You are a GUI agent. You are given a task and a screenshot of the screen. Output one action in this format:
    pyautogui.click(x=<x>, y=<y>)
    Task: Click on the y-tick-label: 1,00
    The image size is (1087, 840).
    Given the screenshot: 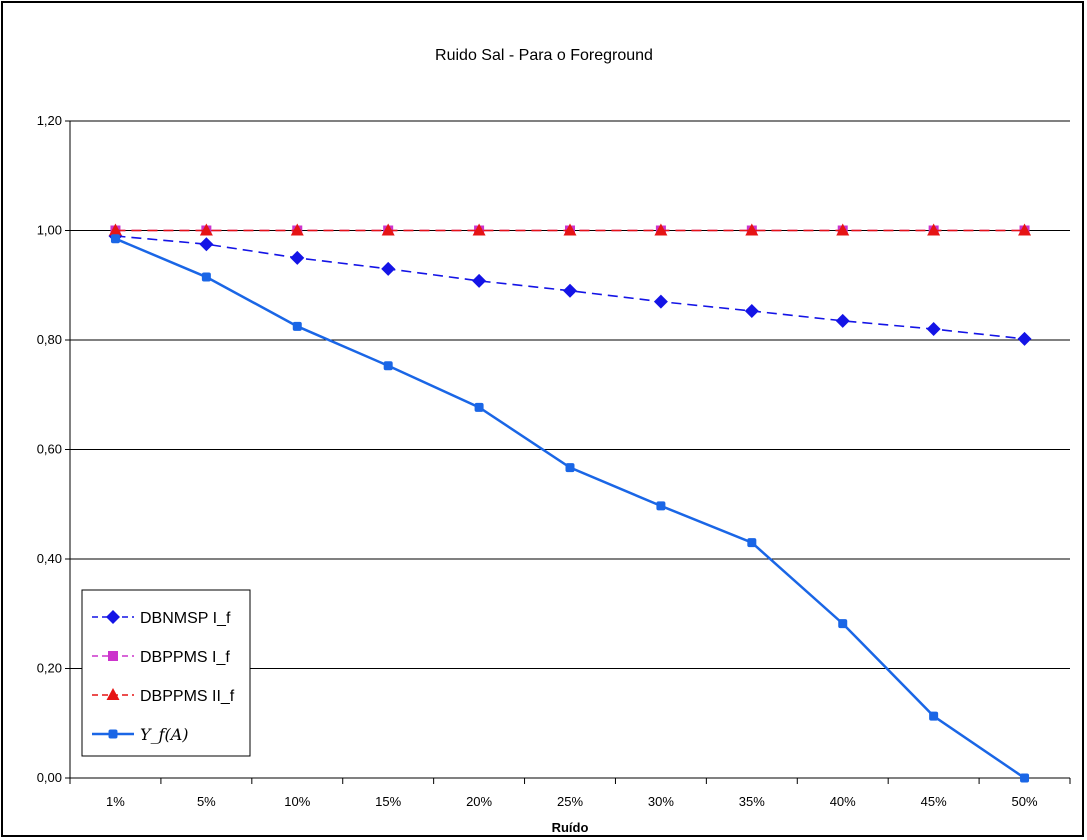 What is the action you would take?
    pyautogui.click(x=49, y=230)
    